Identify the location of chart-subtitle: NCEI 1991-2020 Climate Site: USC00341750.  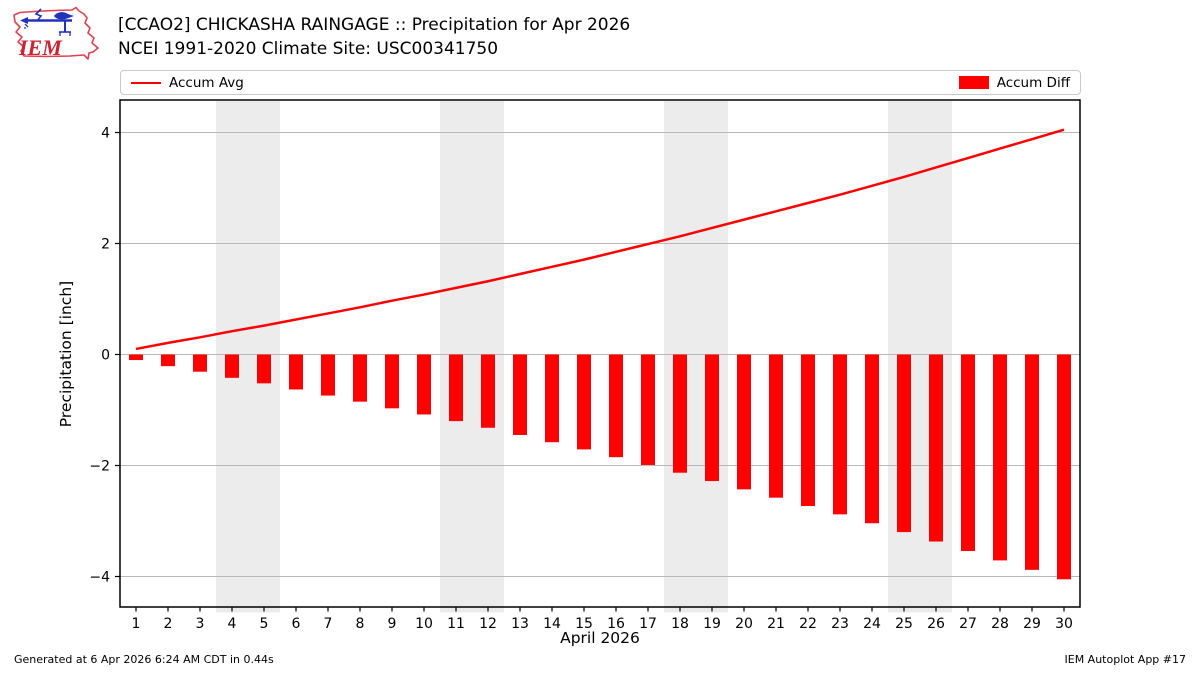
(308, 49).